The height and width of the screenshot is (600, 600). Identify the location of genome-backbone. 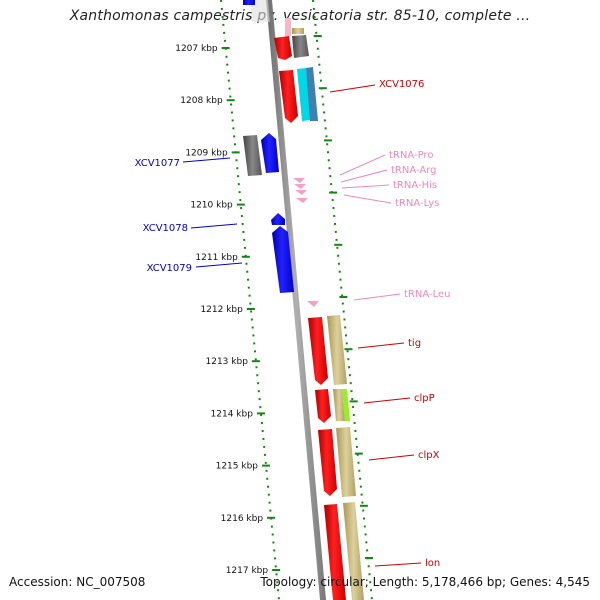
(296, 300).